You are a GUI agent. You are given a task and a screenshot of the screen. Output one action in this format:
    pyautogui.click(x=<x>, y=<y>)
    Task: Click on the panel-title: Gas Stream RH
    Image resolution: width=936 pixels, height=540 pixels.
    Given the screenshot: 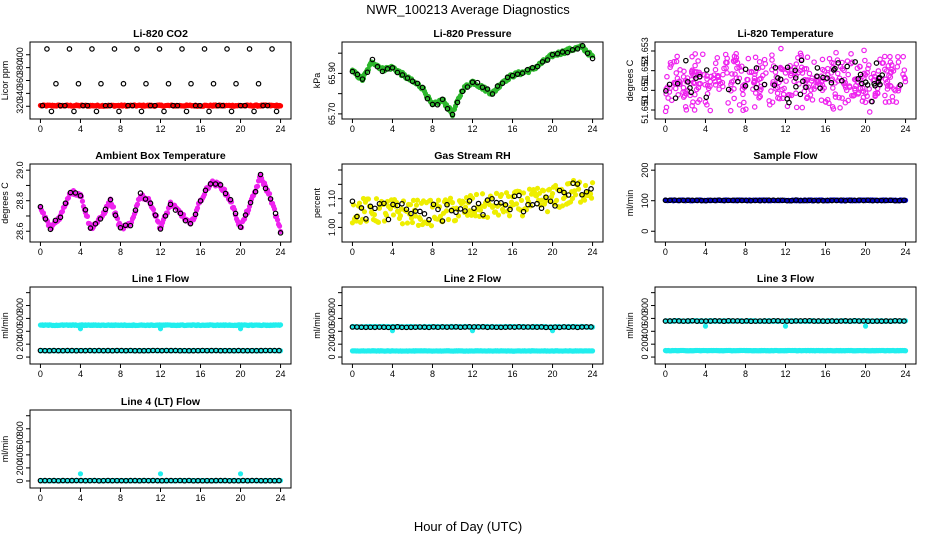 What is the action you would take?
    pyautogui.click(x=472, y=156)
    